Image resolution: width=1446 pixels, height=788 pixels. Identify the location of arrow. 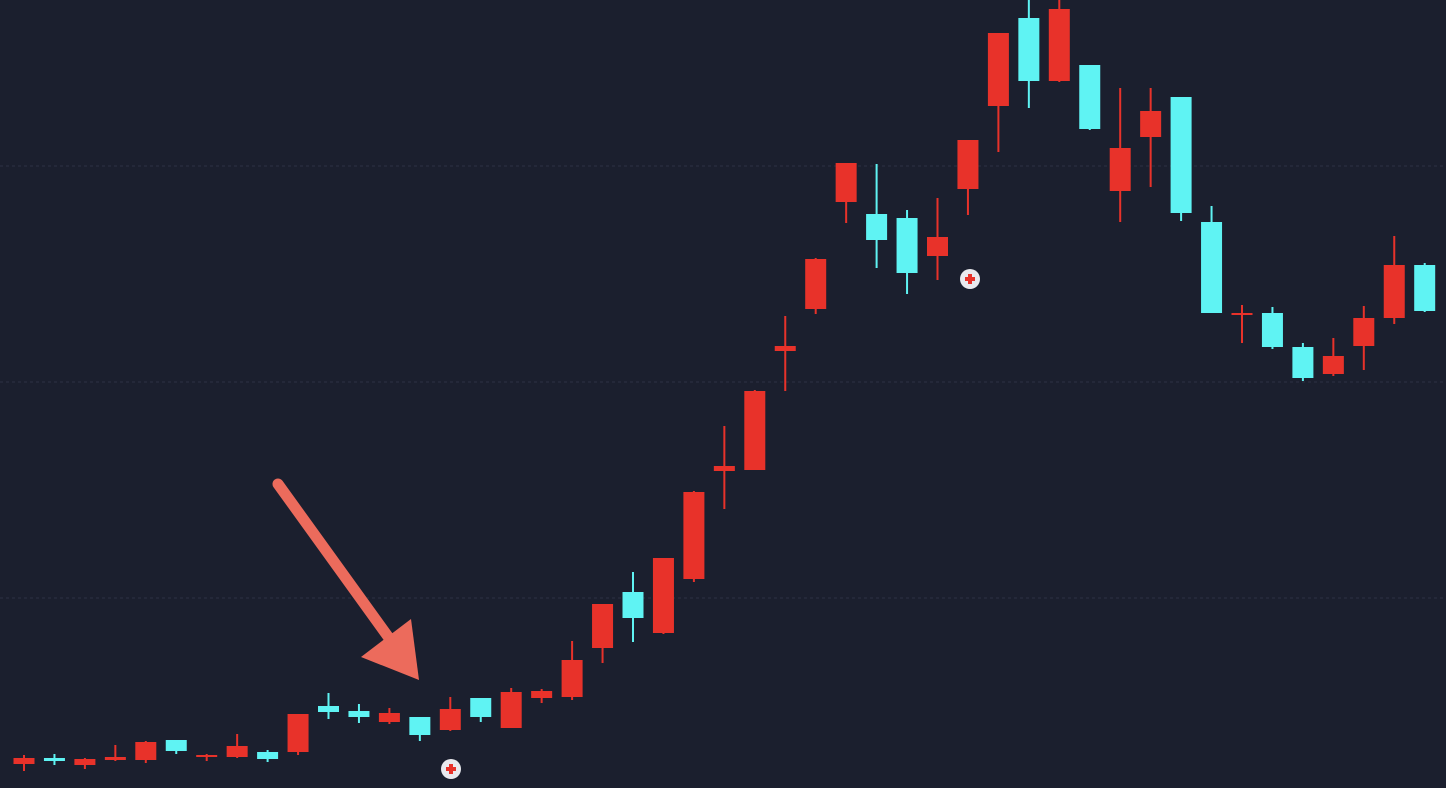
(345, 579).